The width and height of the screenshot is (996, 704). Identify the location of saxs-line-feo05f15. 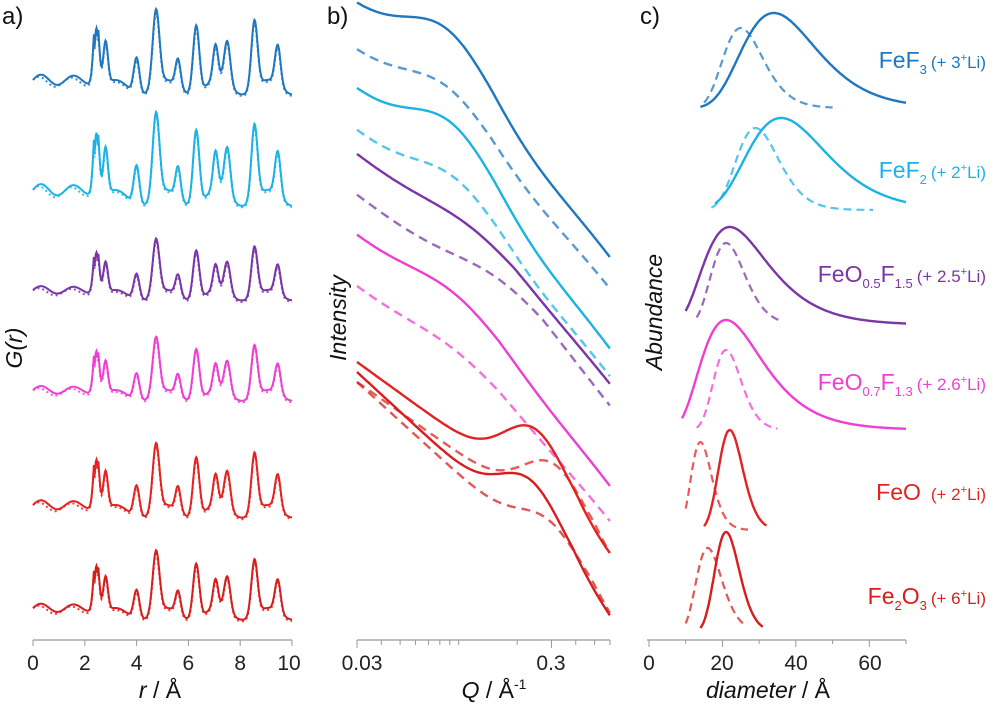
(483, 268).